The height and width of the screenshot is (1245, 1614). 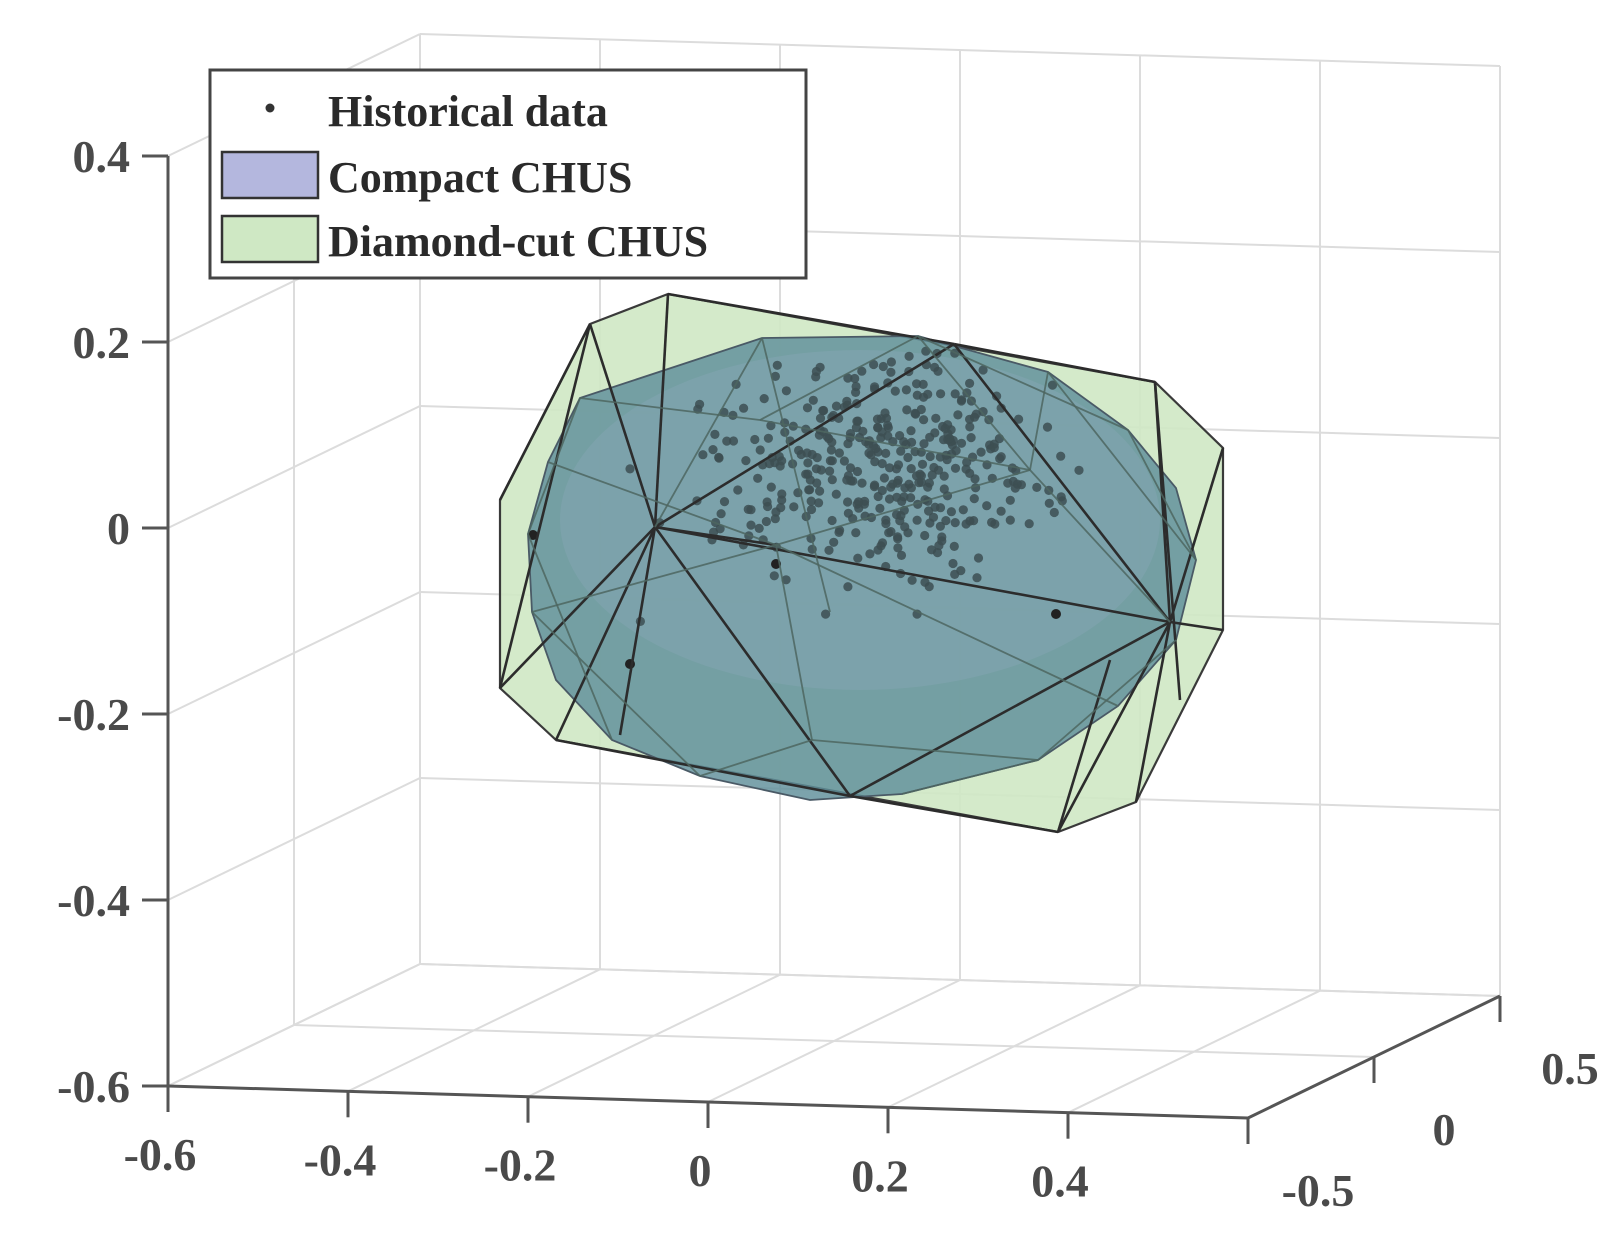 I want to click on z-tick-label-0: -0.6, so click(x=93, y=1086).